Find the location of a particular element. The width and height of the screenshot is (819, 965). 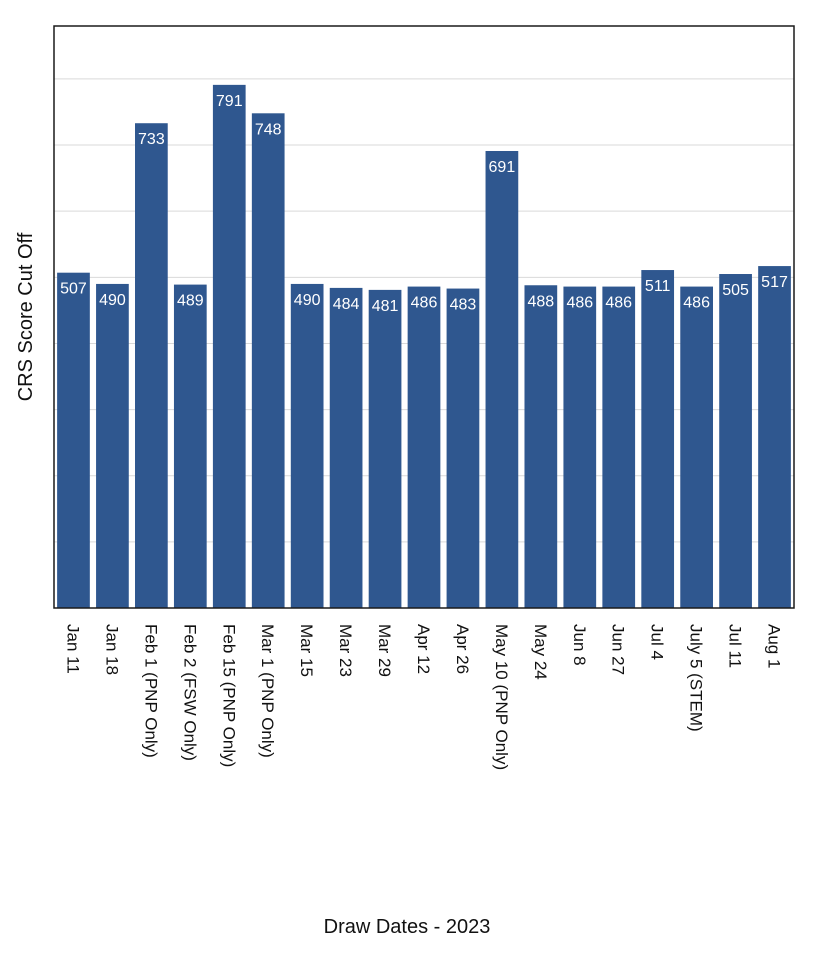

x-tick-label: Apr 12 is located at coordinates (423, 649).